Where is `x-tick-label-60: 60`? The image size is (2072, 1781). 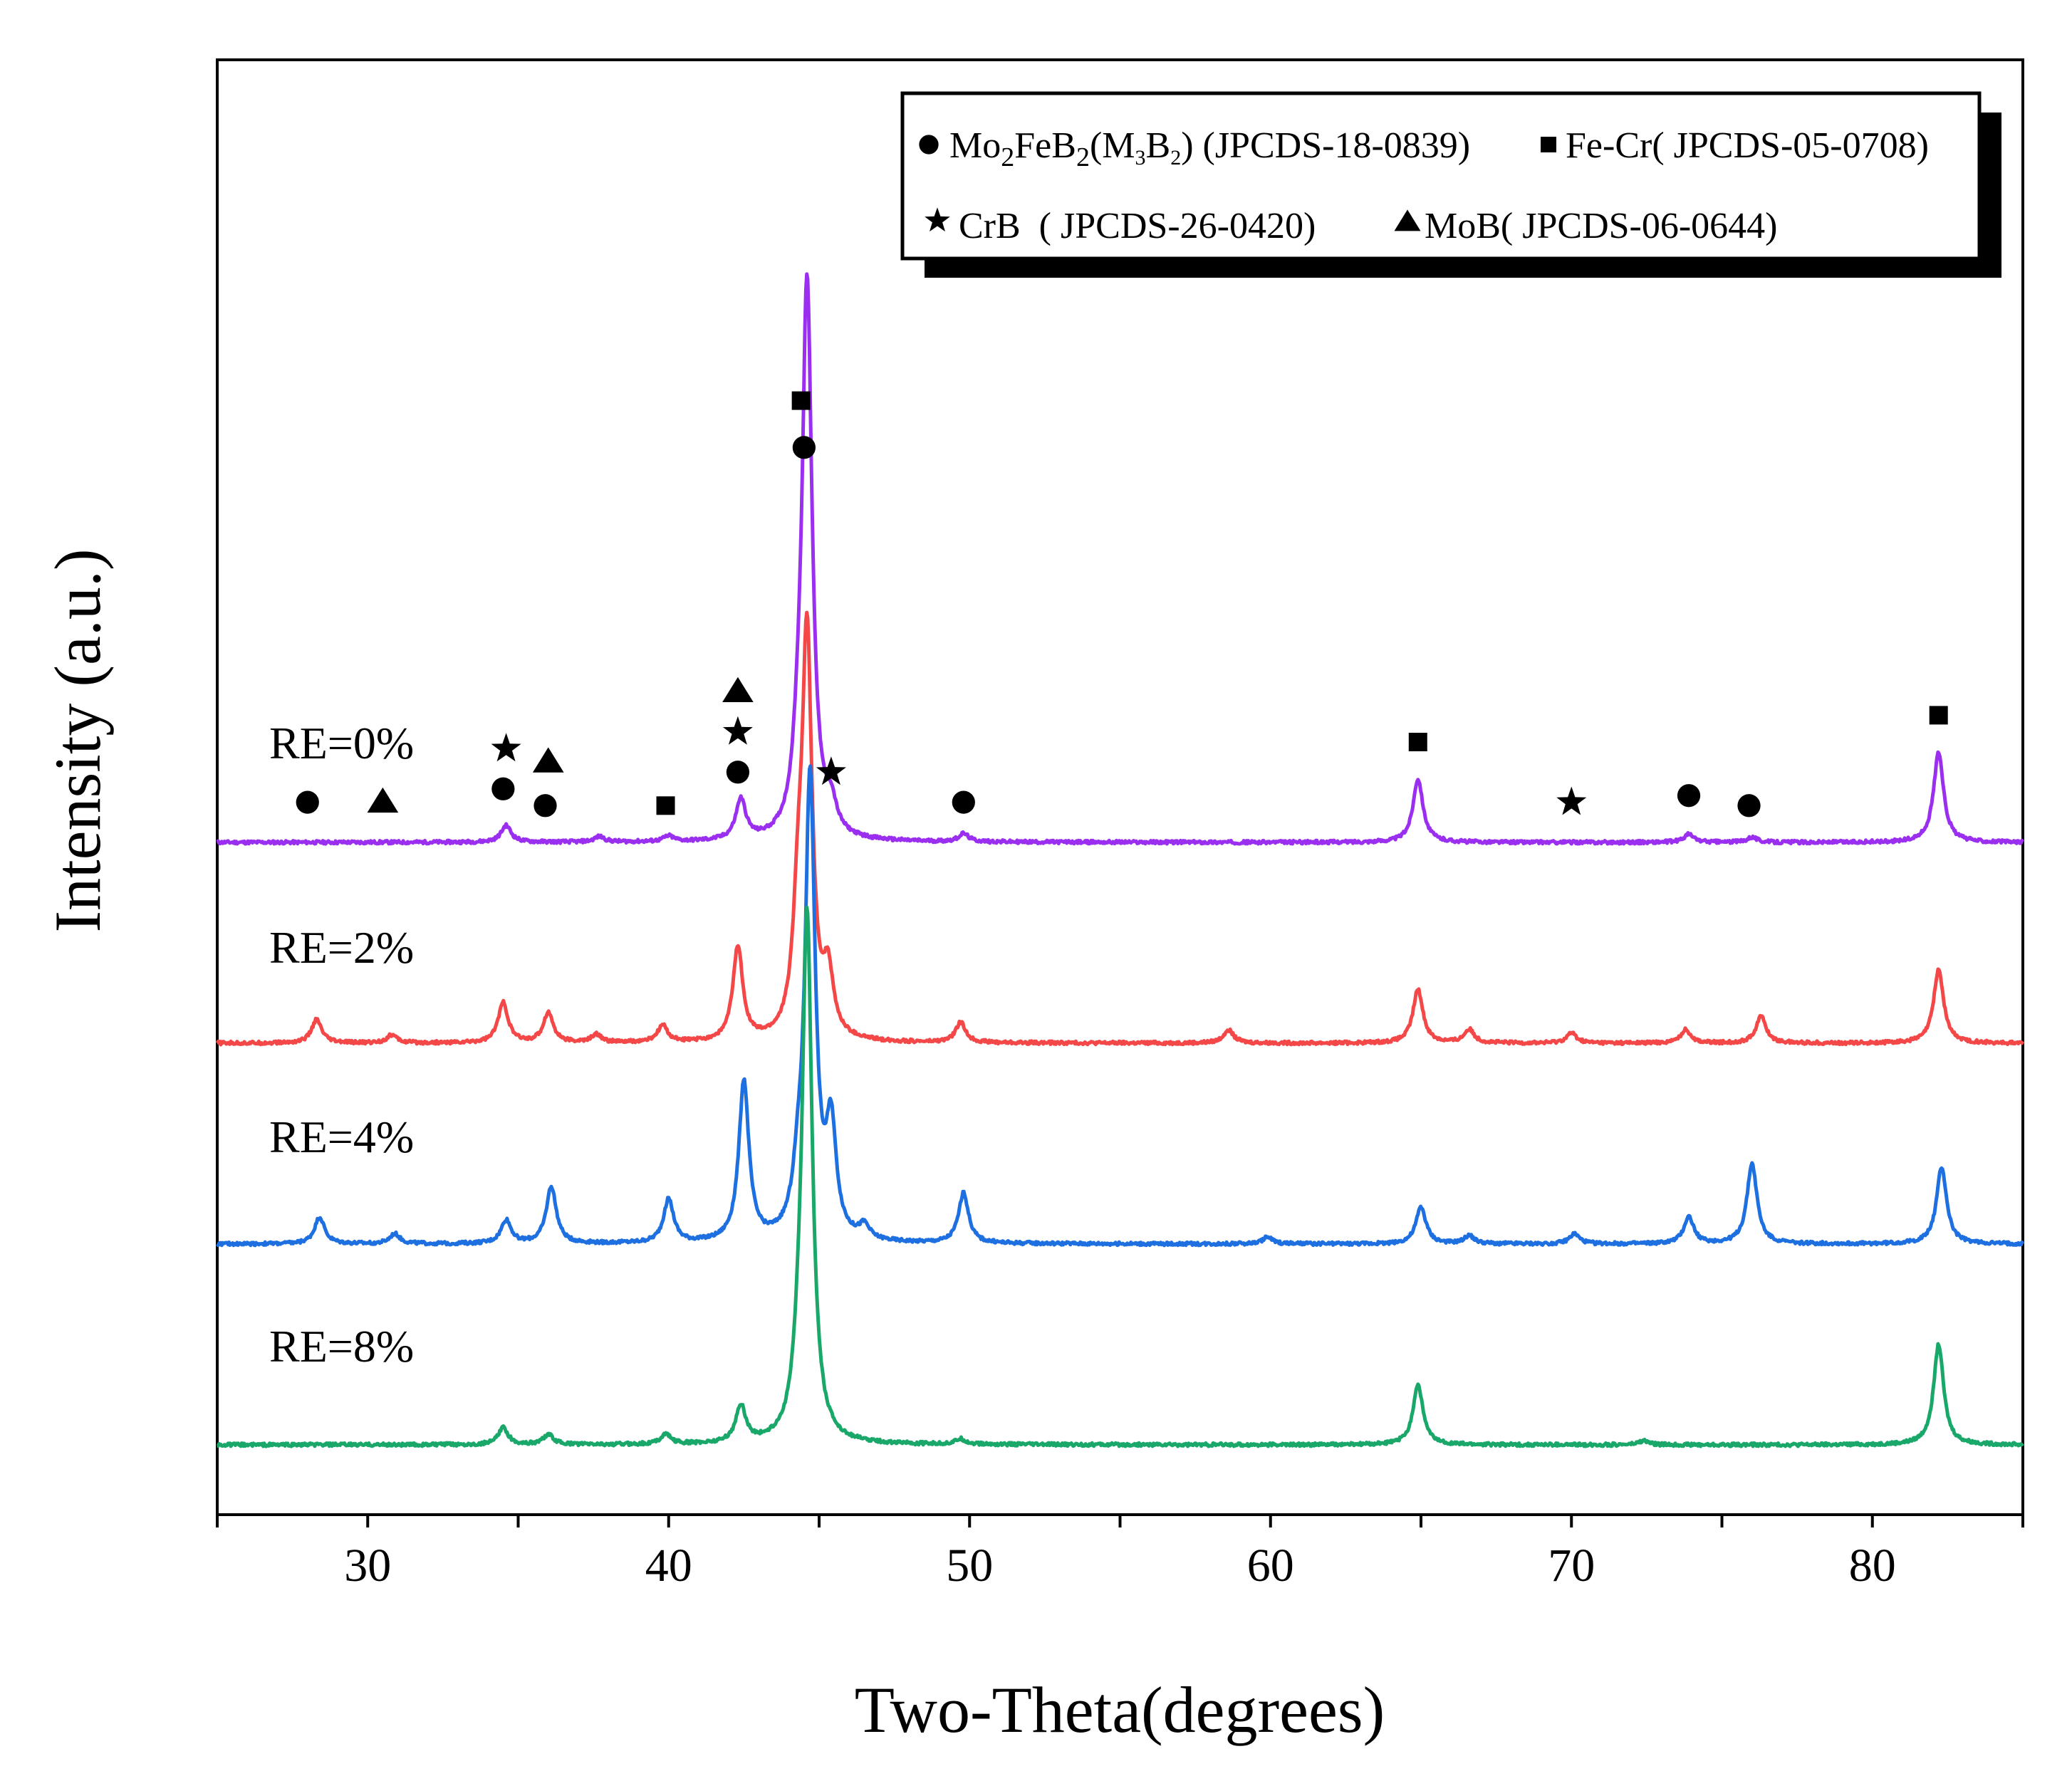 x-tick-label-60: 60 is located at coordinates (1270, 1566).